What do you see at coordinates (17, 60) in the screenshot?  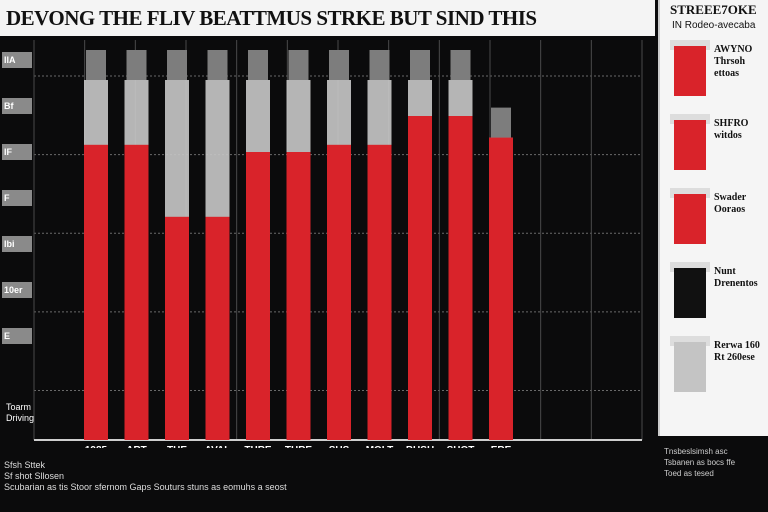 I see `side-label: IIA` at bounding box center [17, 60].